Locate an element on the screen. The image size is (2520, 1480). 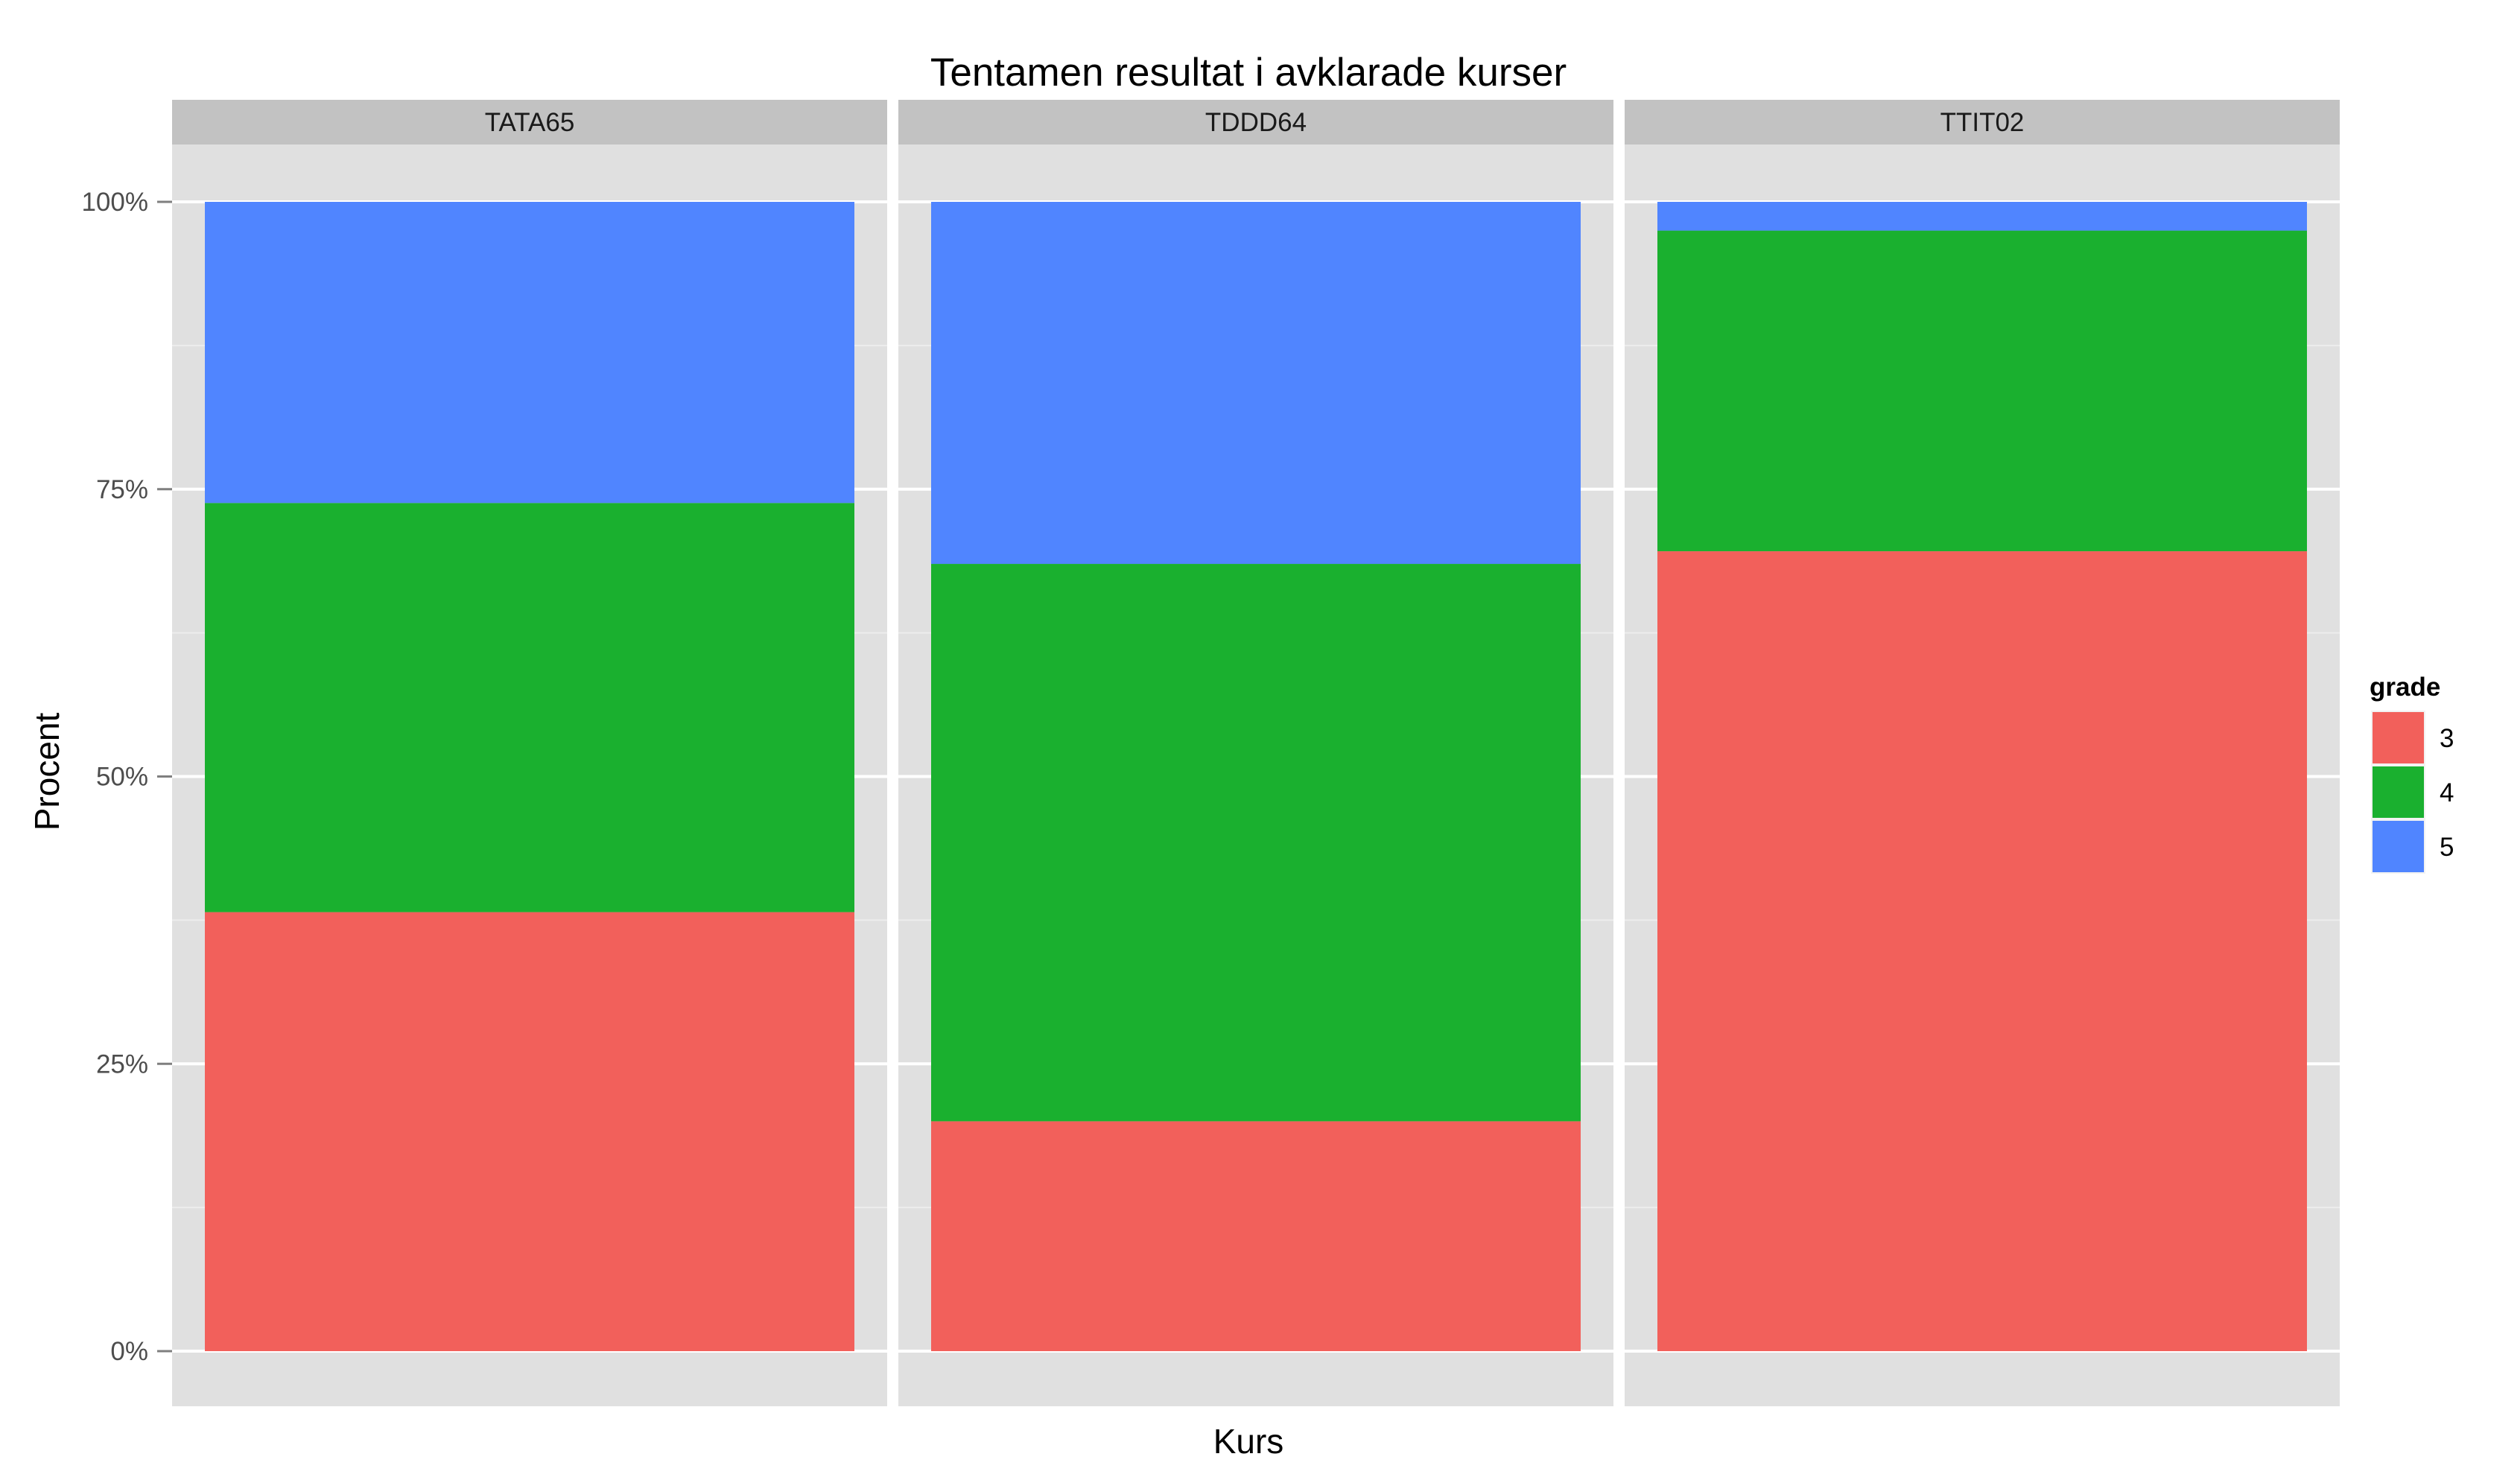
legend-label-5: 5 is located at coordinates (2447, 848).